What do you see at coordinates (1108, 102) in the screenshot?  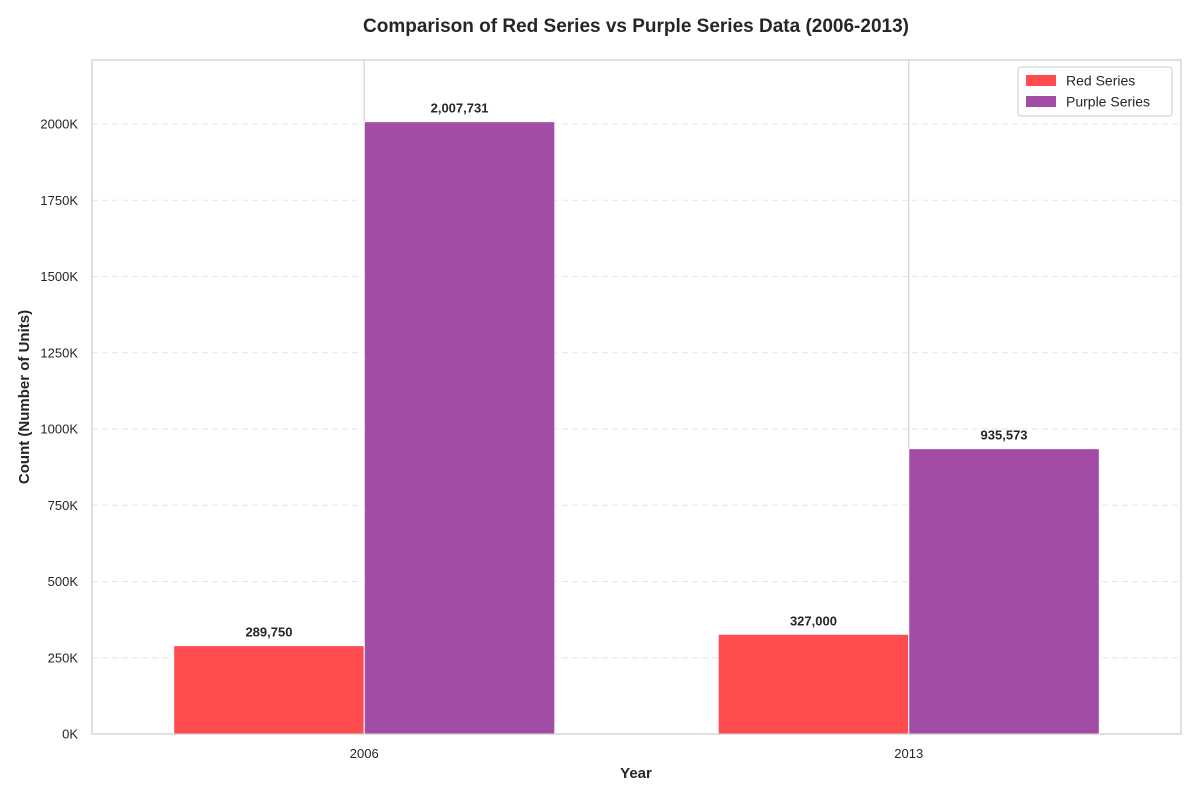 I see `legend-label-purple-series: Purple Series` at bounding box center [1108, 102].